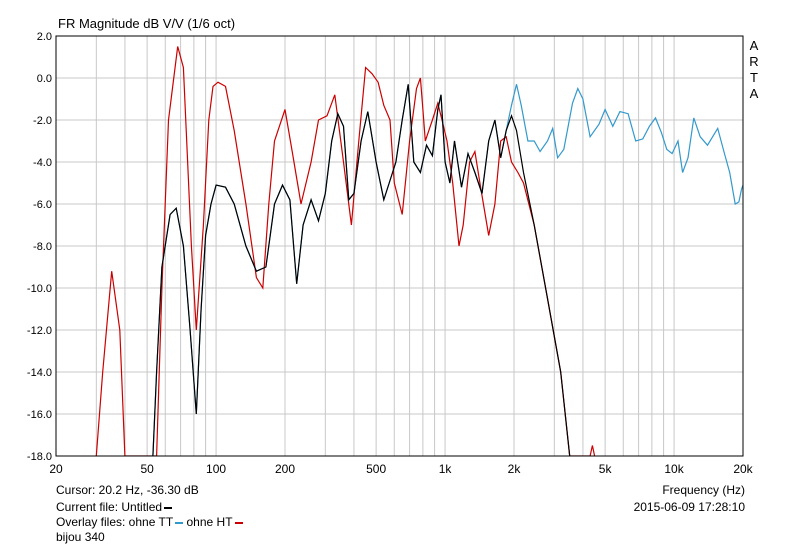 This screenshot has height=546, width=800. What do you see at coordinates (674, 469) in the screenshot?
I see `x-tick-label: 10k` at bounding box center [674, 469].